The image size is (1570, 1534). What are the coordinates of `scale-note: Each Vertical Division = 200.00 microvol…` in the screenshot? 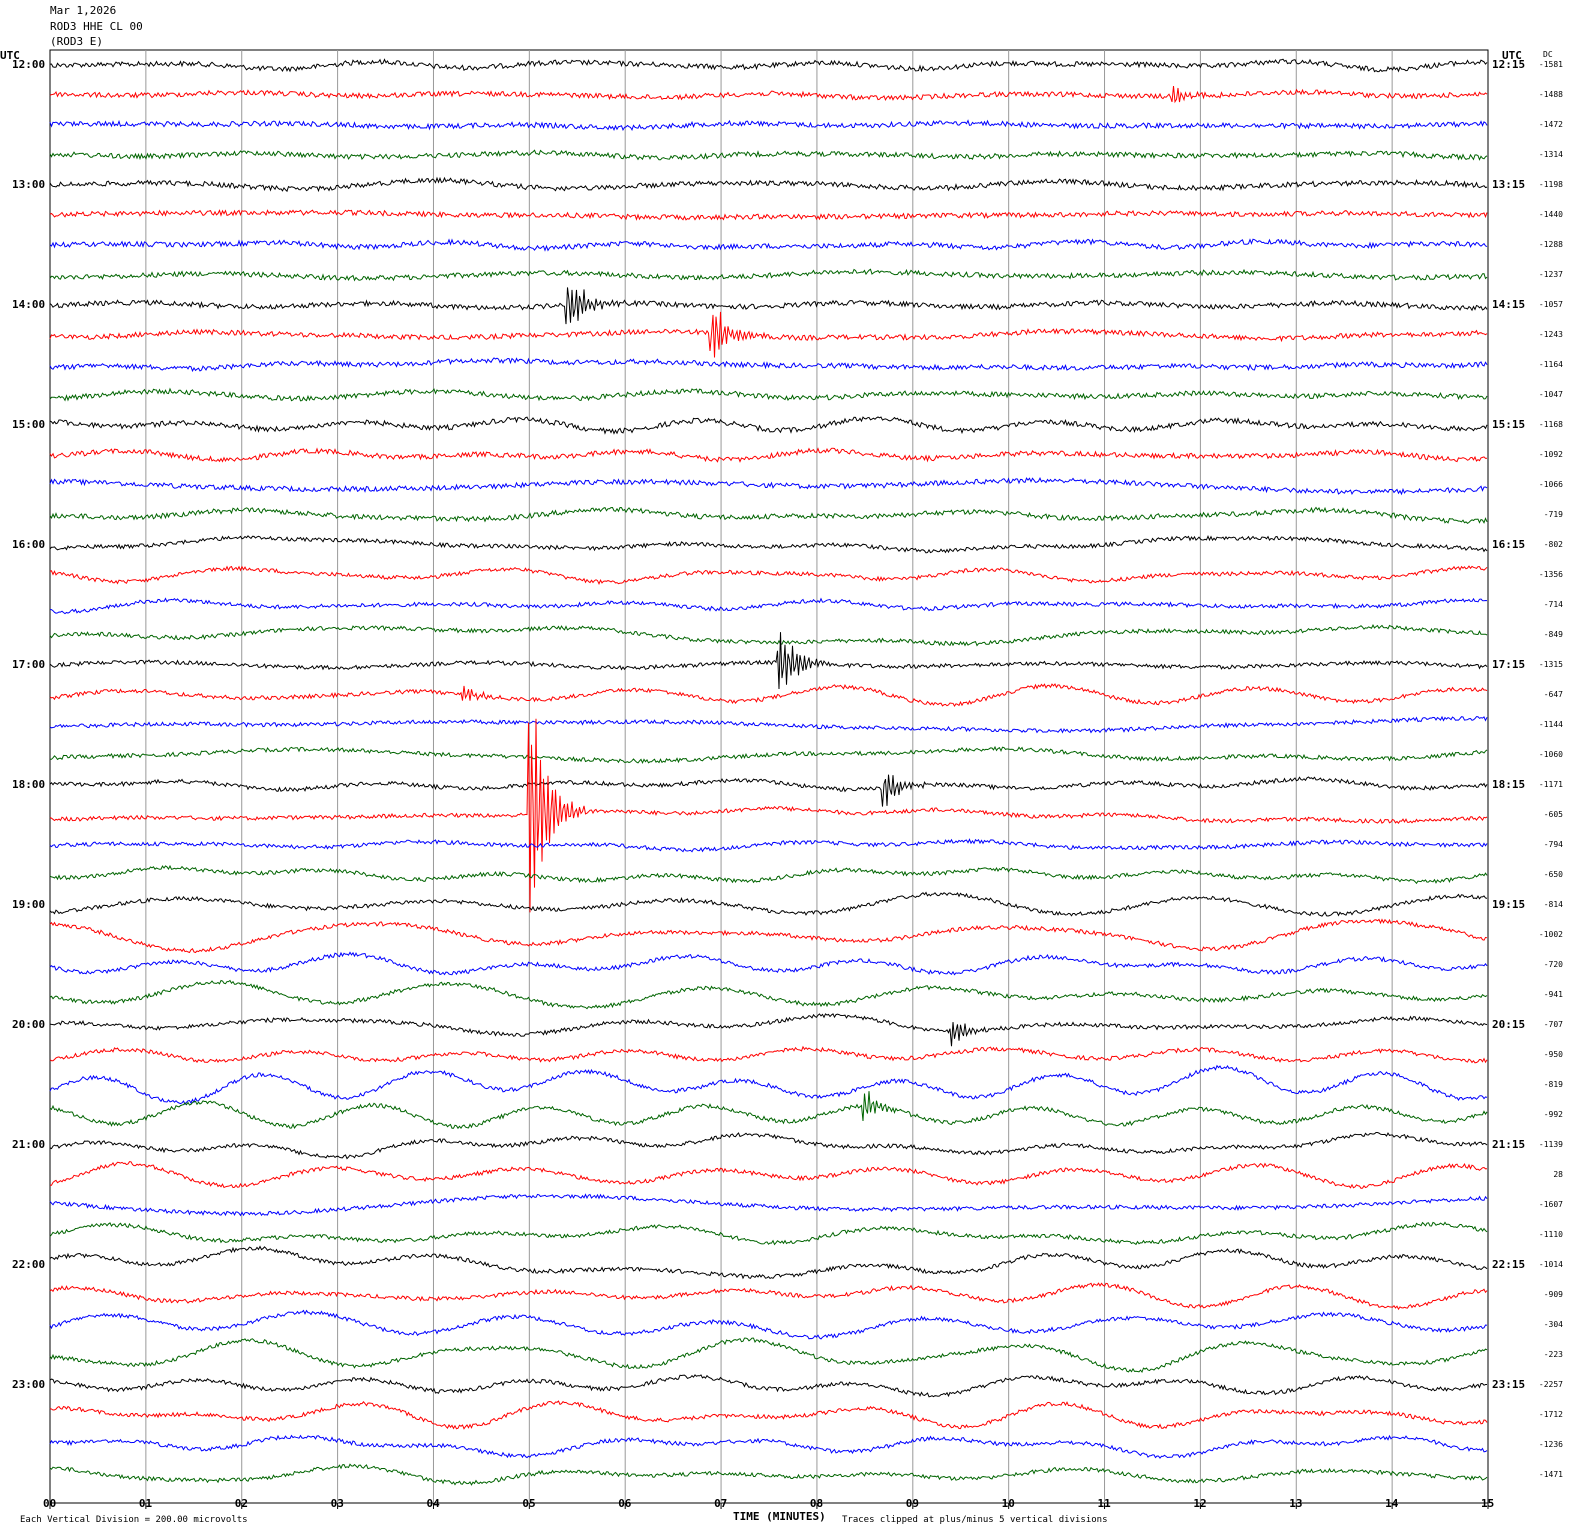 It's located at (134, 1520).